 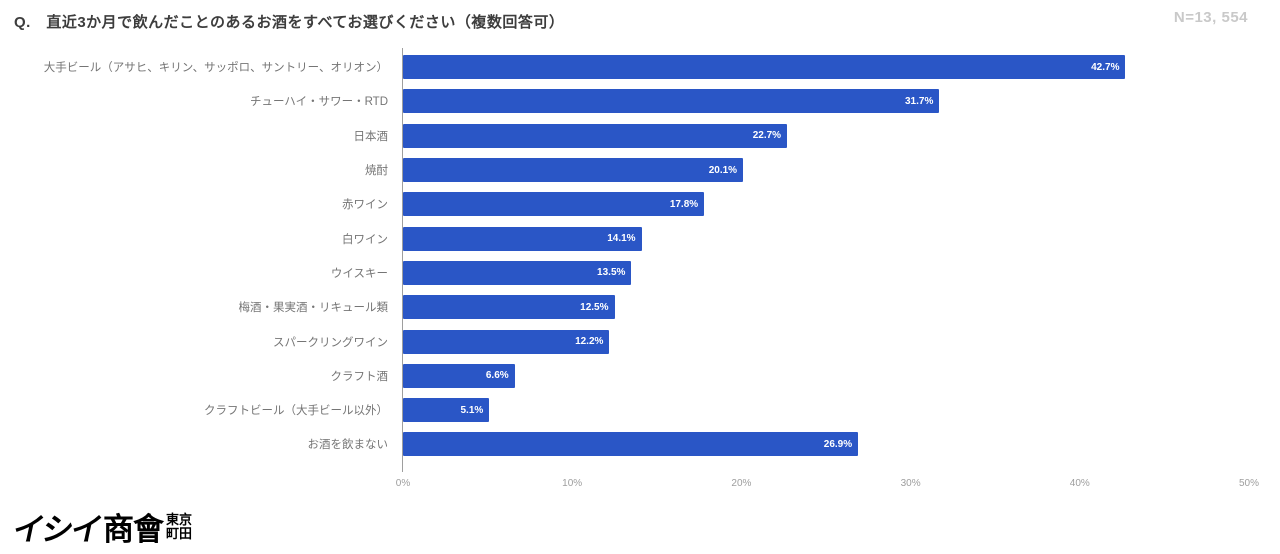 What do you see at coordinates (509, 307) in the screenshot?
I see `bar: 12.5%` at bounding box center [509, 307].